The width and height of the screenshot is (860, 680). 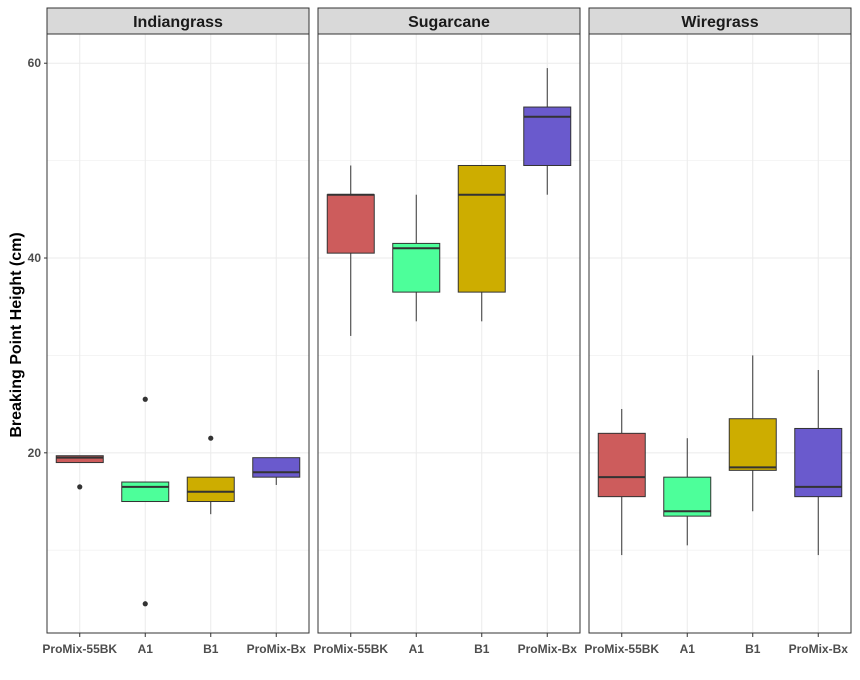 I want to click on y-tick-label: 20, so click(x=35, y=453).